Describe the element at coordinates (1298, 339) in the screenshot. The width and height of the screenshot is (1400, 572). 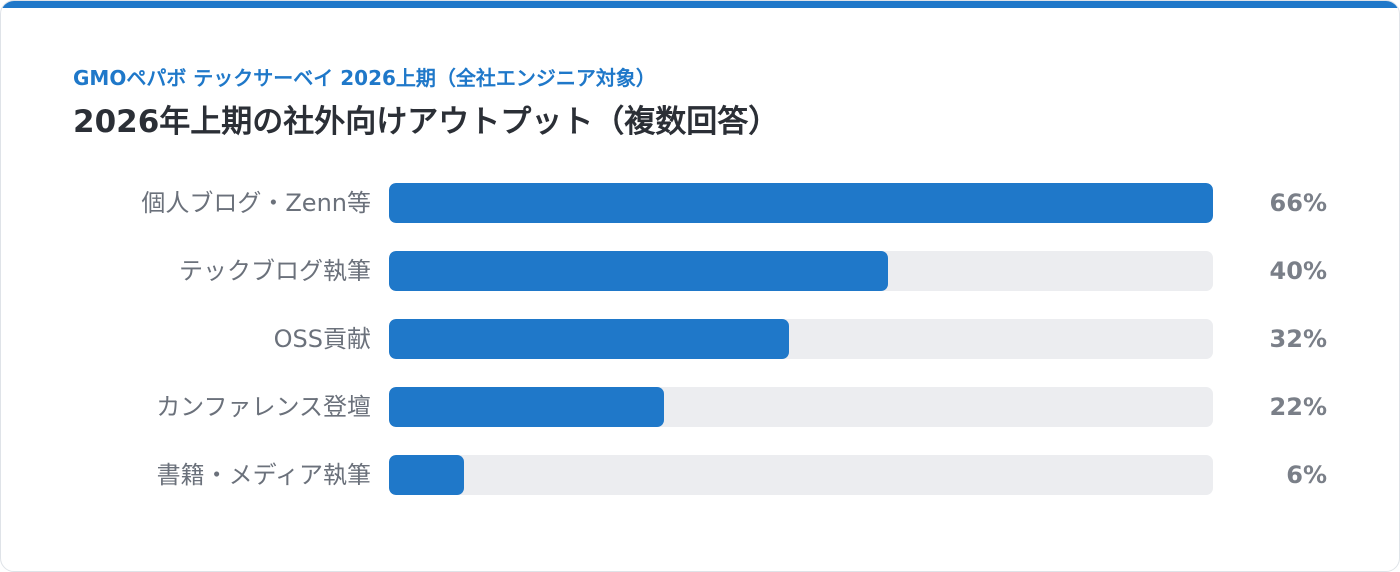
I see `bar-value-label: 32%` at that location.